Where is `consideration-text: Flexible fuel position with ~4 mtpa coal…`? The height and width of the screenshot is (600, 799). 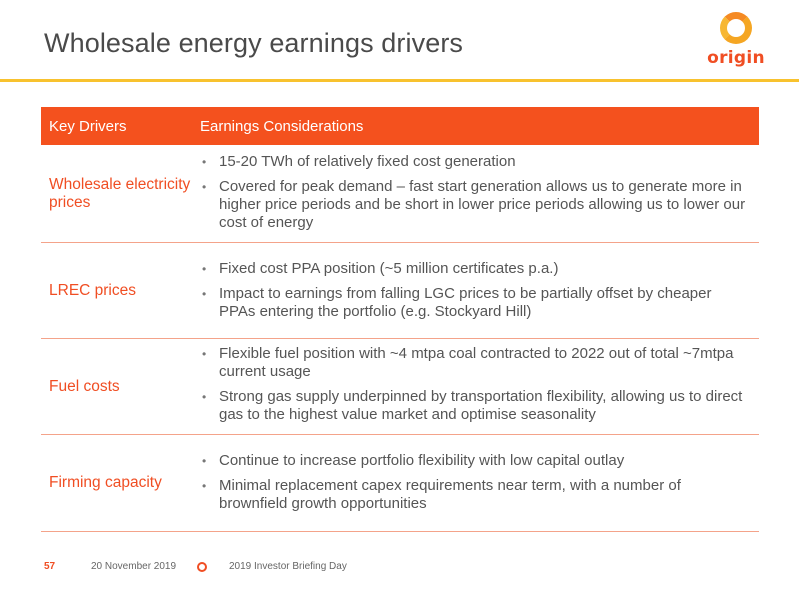 consideration-text: Flexible fuel position with ~4 mtpa coal… is located at coordinates (476, 362).